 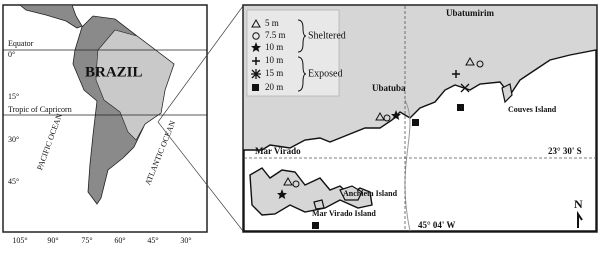 What do you see at coordinates (135, 85) in the screenshot?
I see `brazil` at bounding box center [135, 85].